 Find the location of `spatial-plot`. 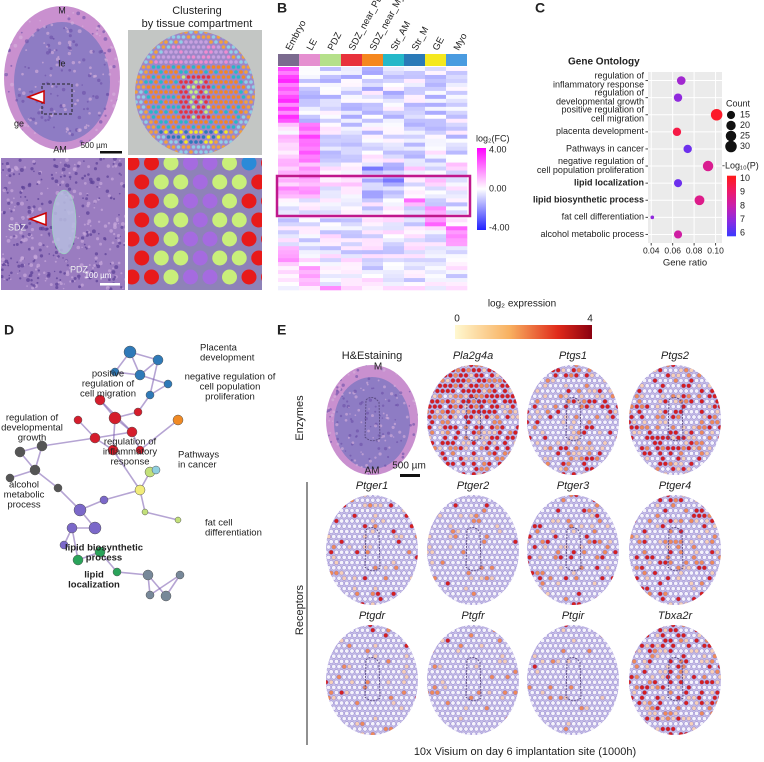

spatial-plot is located at coordinates (573, 420).